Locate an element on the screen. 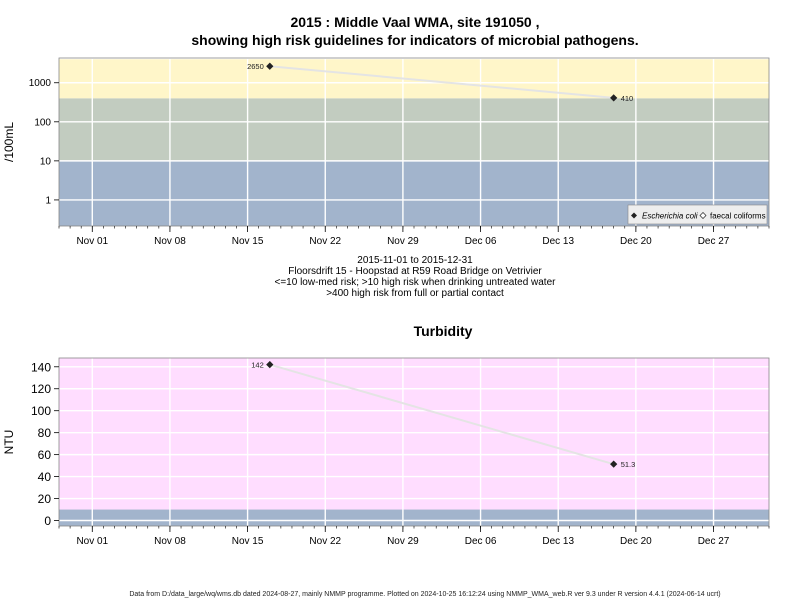  microbial-y-tick-label: 10 is located at coordinates (46, 161).